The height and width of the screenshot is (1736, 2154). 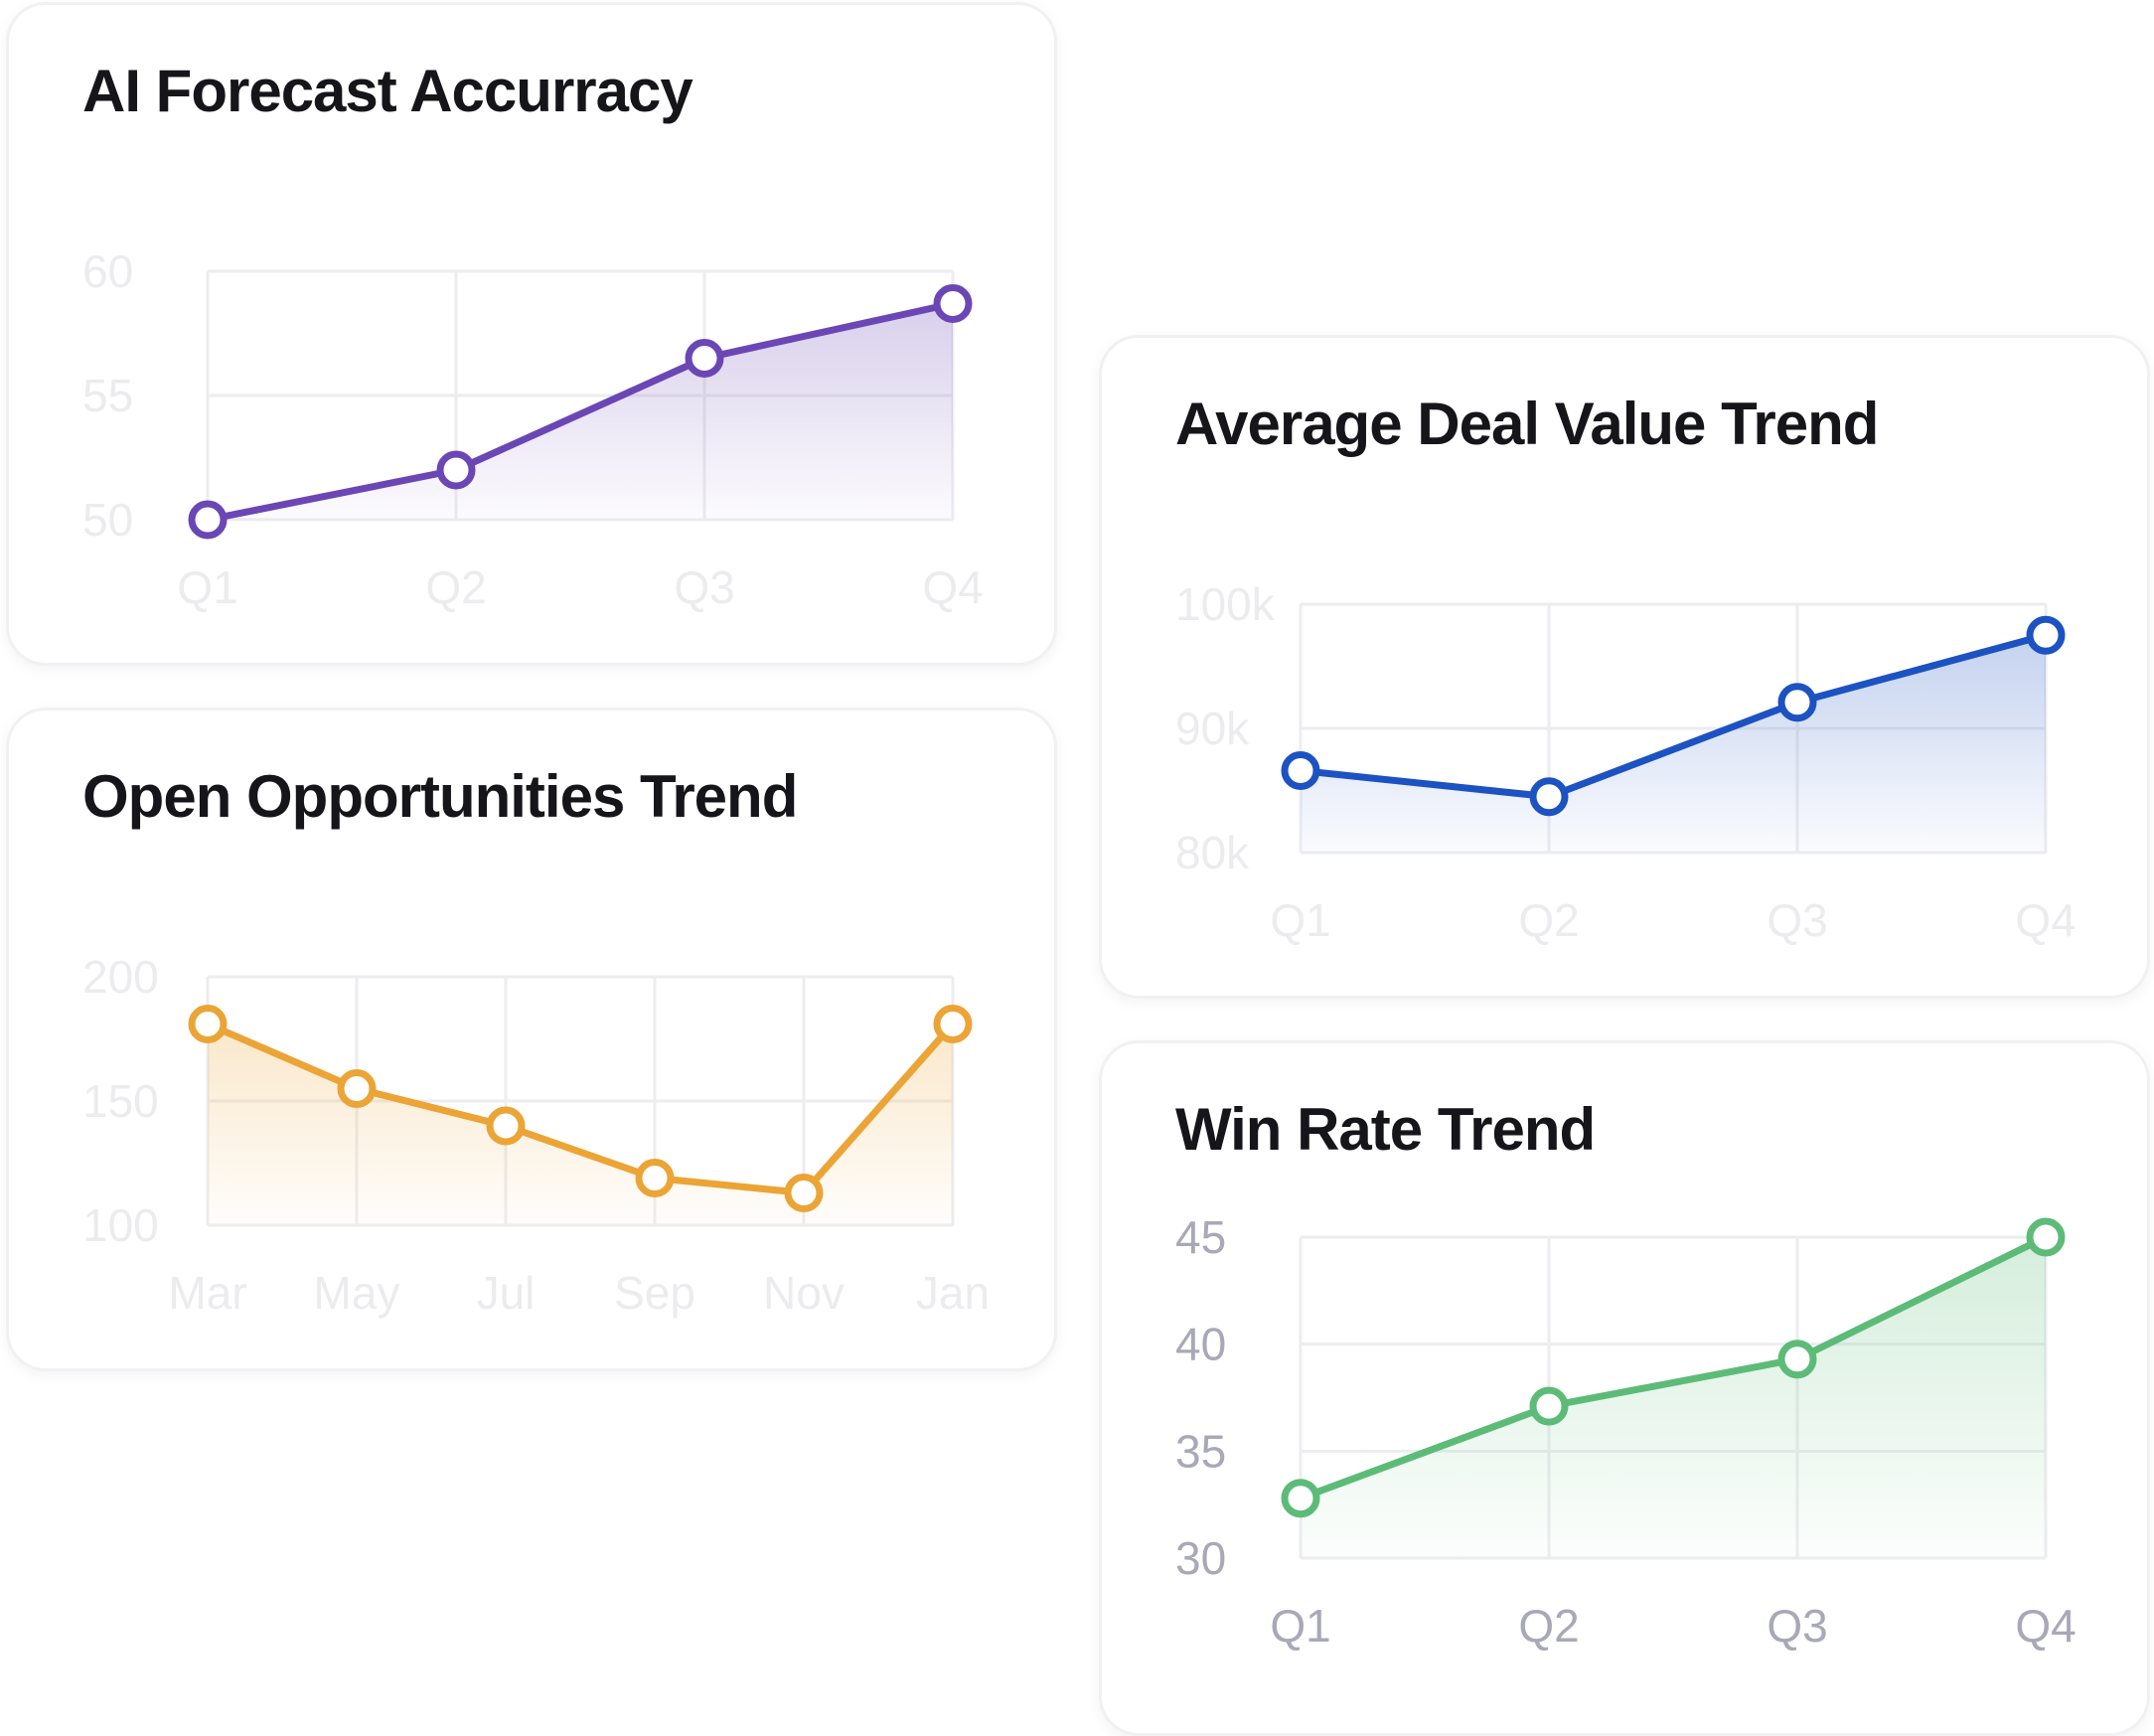 I want to click on y-tick-label: 90k, so click(x=1212, y=728).